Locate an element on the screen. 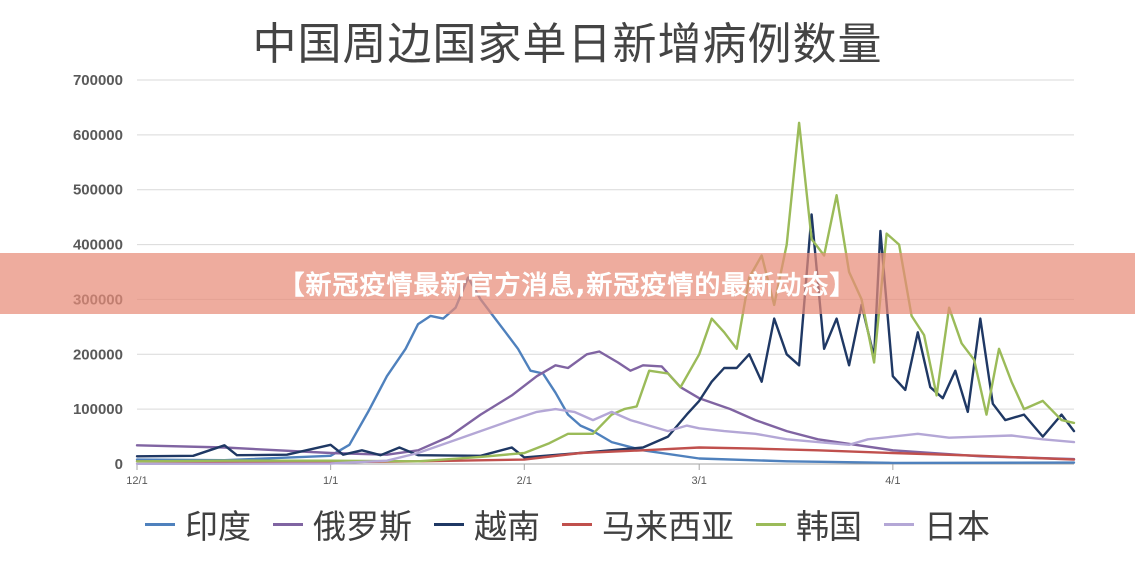 The width and height of the screenshot is (1135, 568). x-tick-label: 1/1 is located at coordinates (330, 481).